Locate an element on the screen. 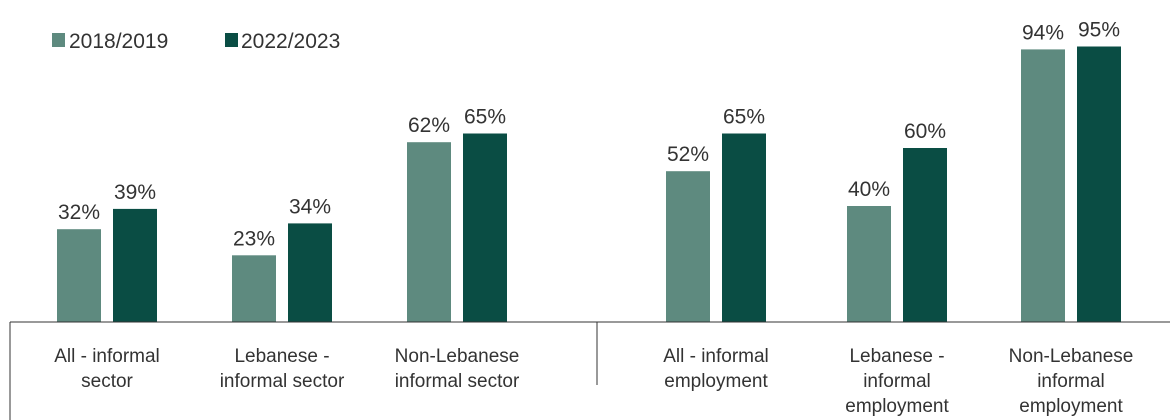 The width and height of the screenshot is (1170, 420). value-label-2018-2019-0: 32% is located at coordinates (79, 212).